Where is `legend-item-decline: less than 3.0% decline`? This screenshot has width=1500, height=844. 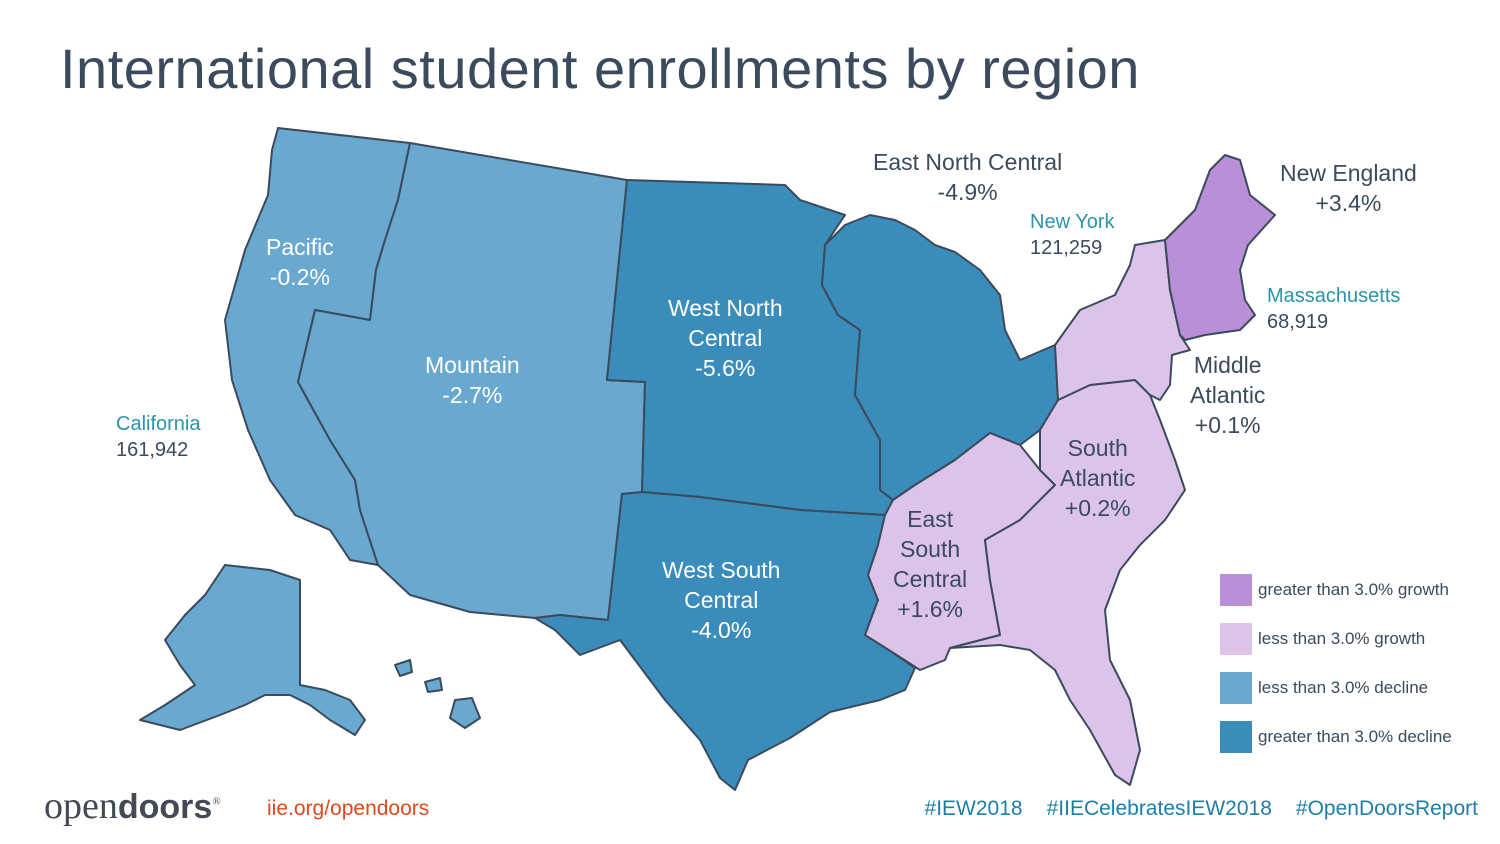 legend-item-decline: less than 3.0% decline is located at coordinates (1336, 688).